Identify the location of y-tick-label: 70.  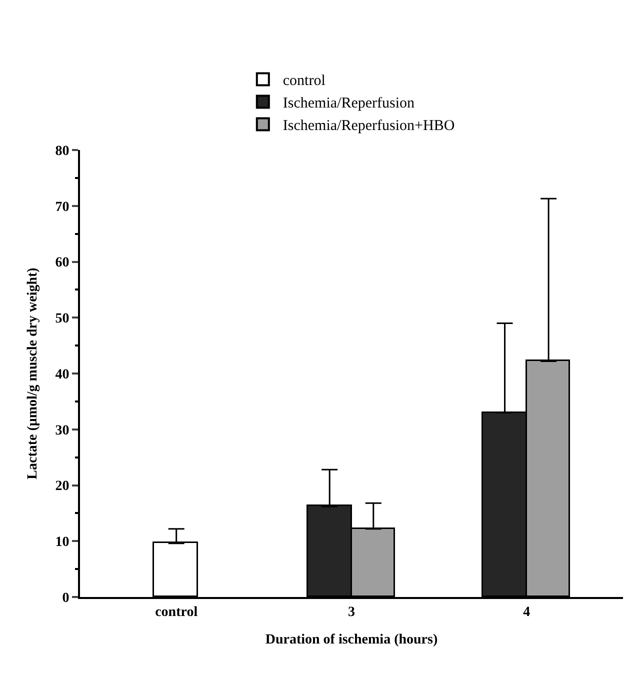
(62, 207).